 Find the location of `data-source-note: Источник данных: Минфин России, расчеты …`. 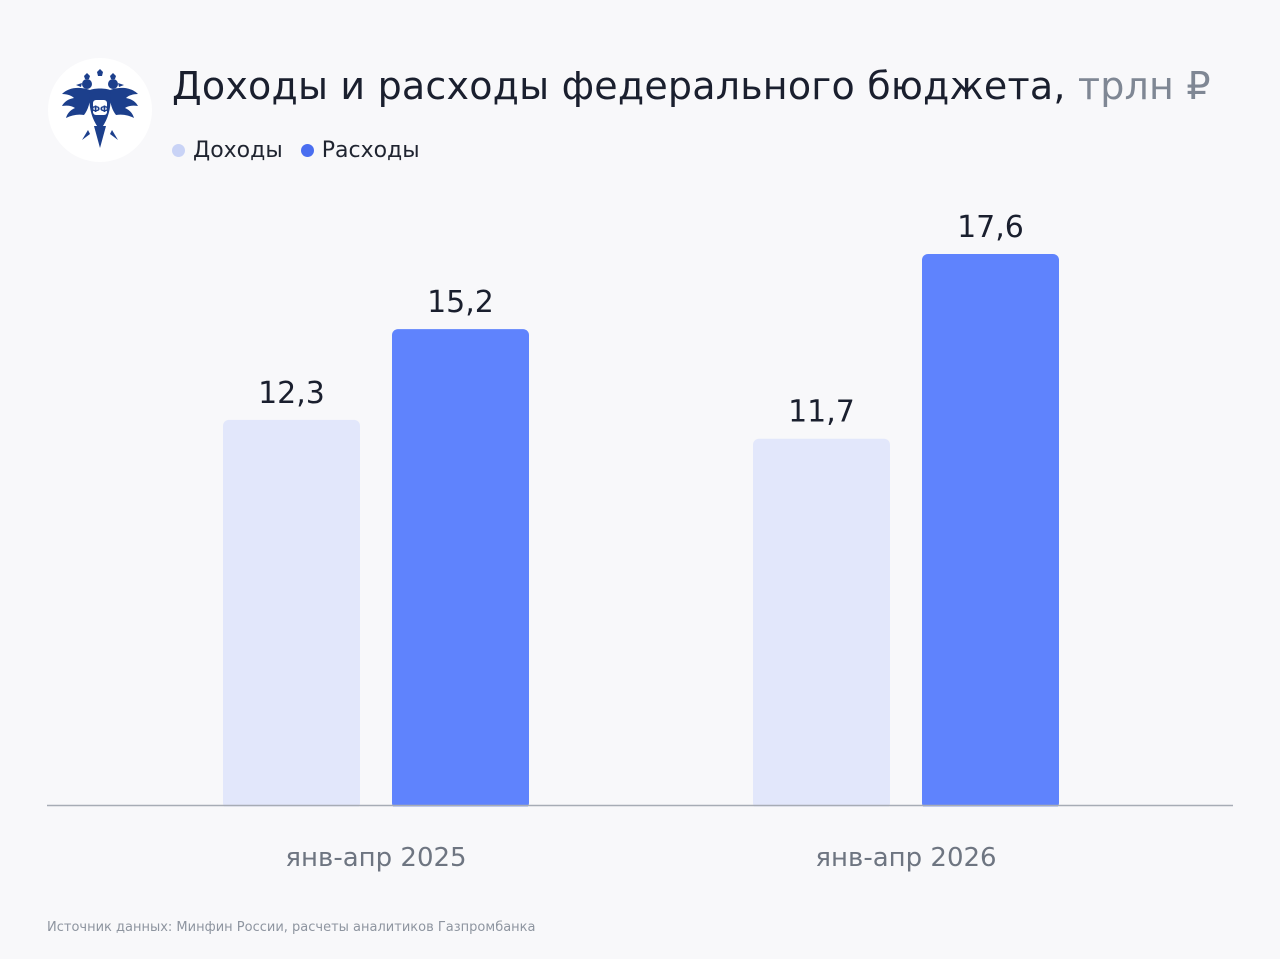

data-source-note: Источник данных: Минфин России, расчеты … is located at coordinates (291, 927).